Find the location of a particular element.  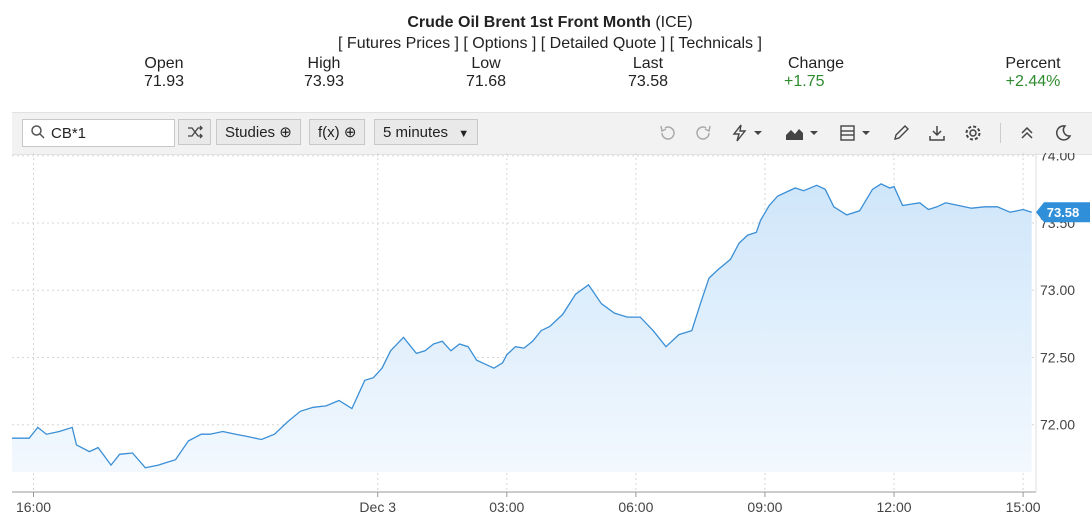

x-tick-label: 12:00 is located at coordinates (893, 507).